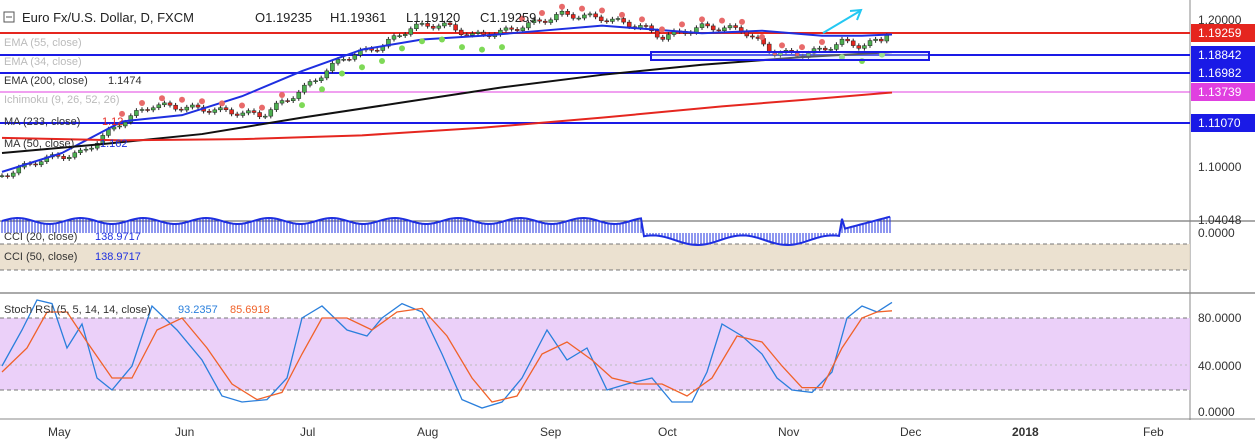 This screenshot has width=1255, height=441. I want to click on time-axis-label: May, so click(59, 432).